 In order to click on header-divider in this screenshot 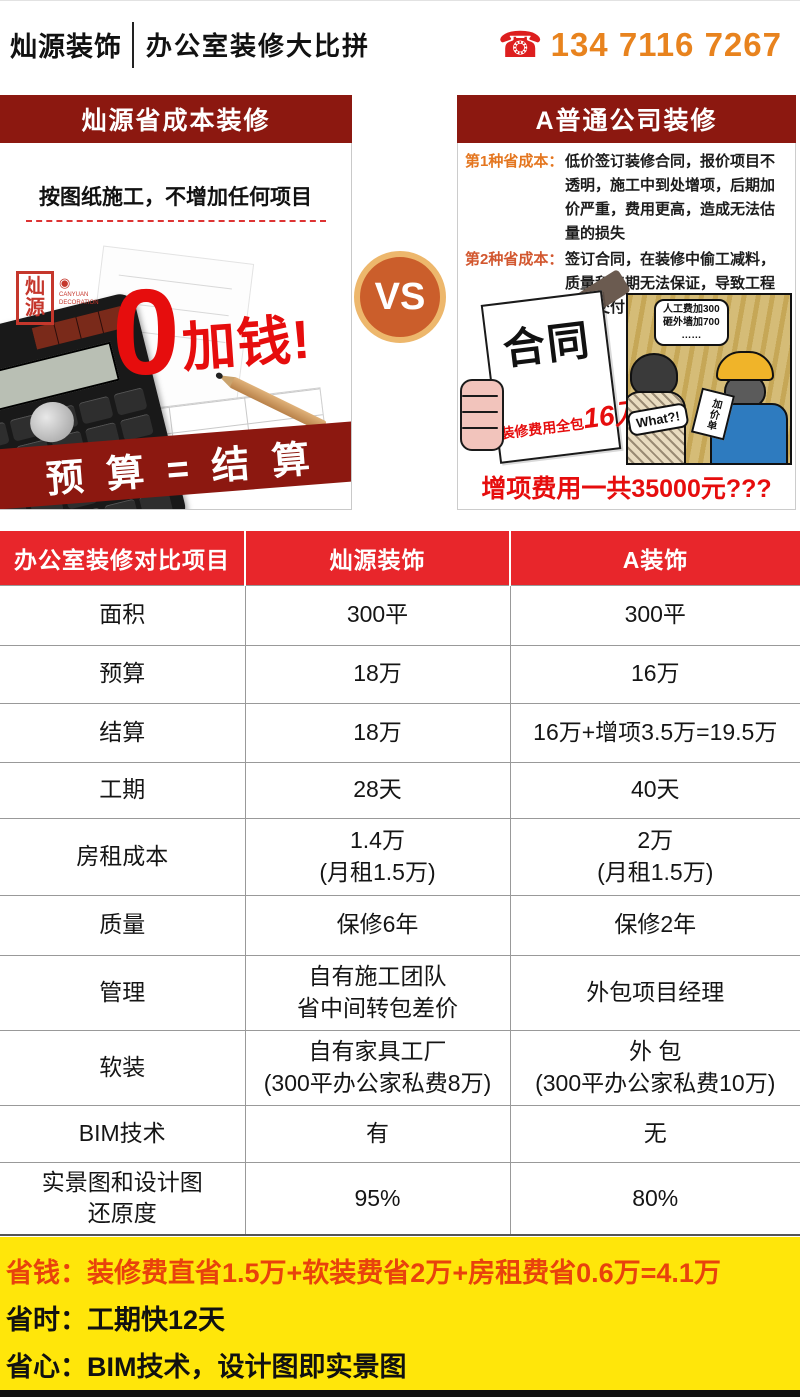, I will do `click(133, 44)`.